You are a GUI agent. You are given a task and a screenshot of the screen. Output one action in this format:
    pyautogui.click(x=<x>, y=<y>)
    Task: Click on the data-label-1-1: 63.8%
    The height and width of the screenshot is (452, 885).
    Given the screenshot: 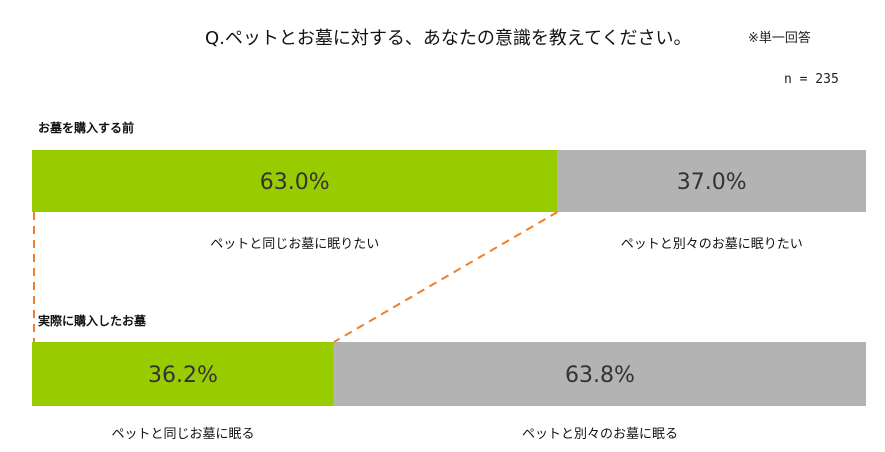 What is the action you would take?
    pyautogui.click(x=600, y=375)
    